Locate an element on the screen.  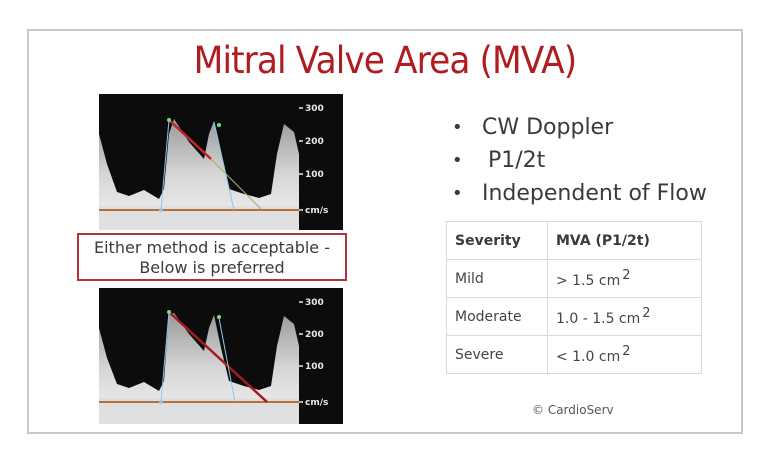
bullet-text: P1/2t is located at coordinates (517, 160).